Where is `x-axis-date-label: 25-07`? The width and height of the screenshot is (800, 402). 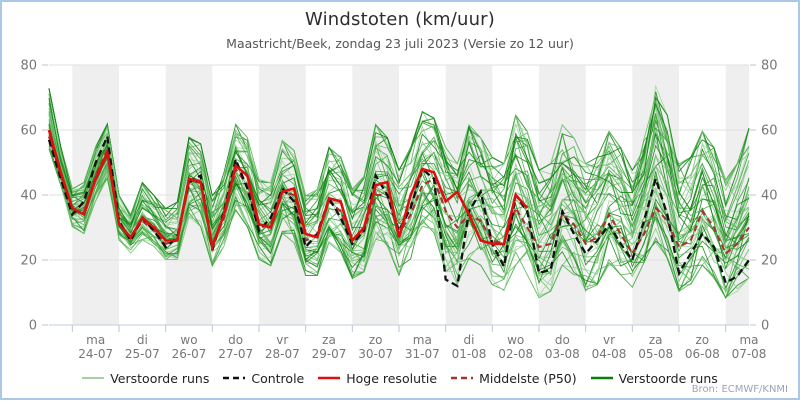 x-axis-date-label: 25-07 is located at coordinates (142, 354).